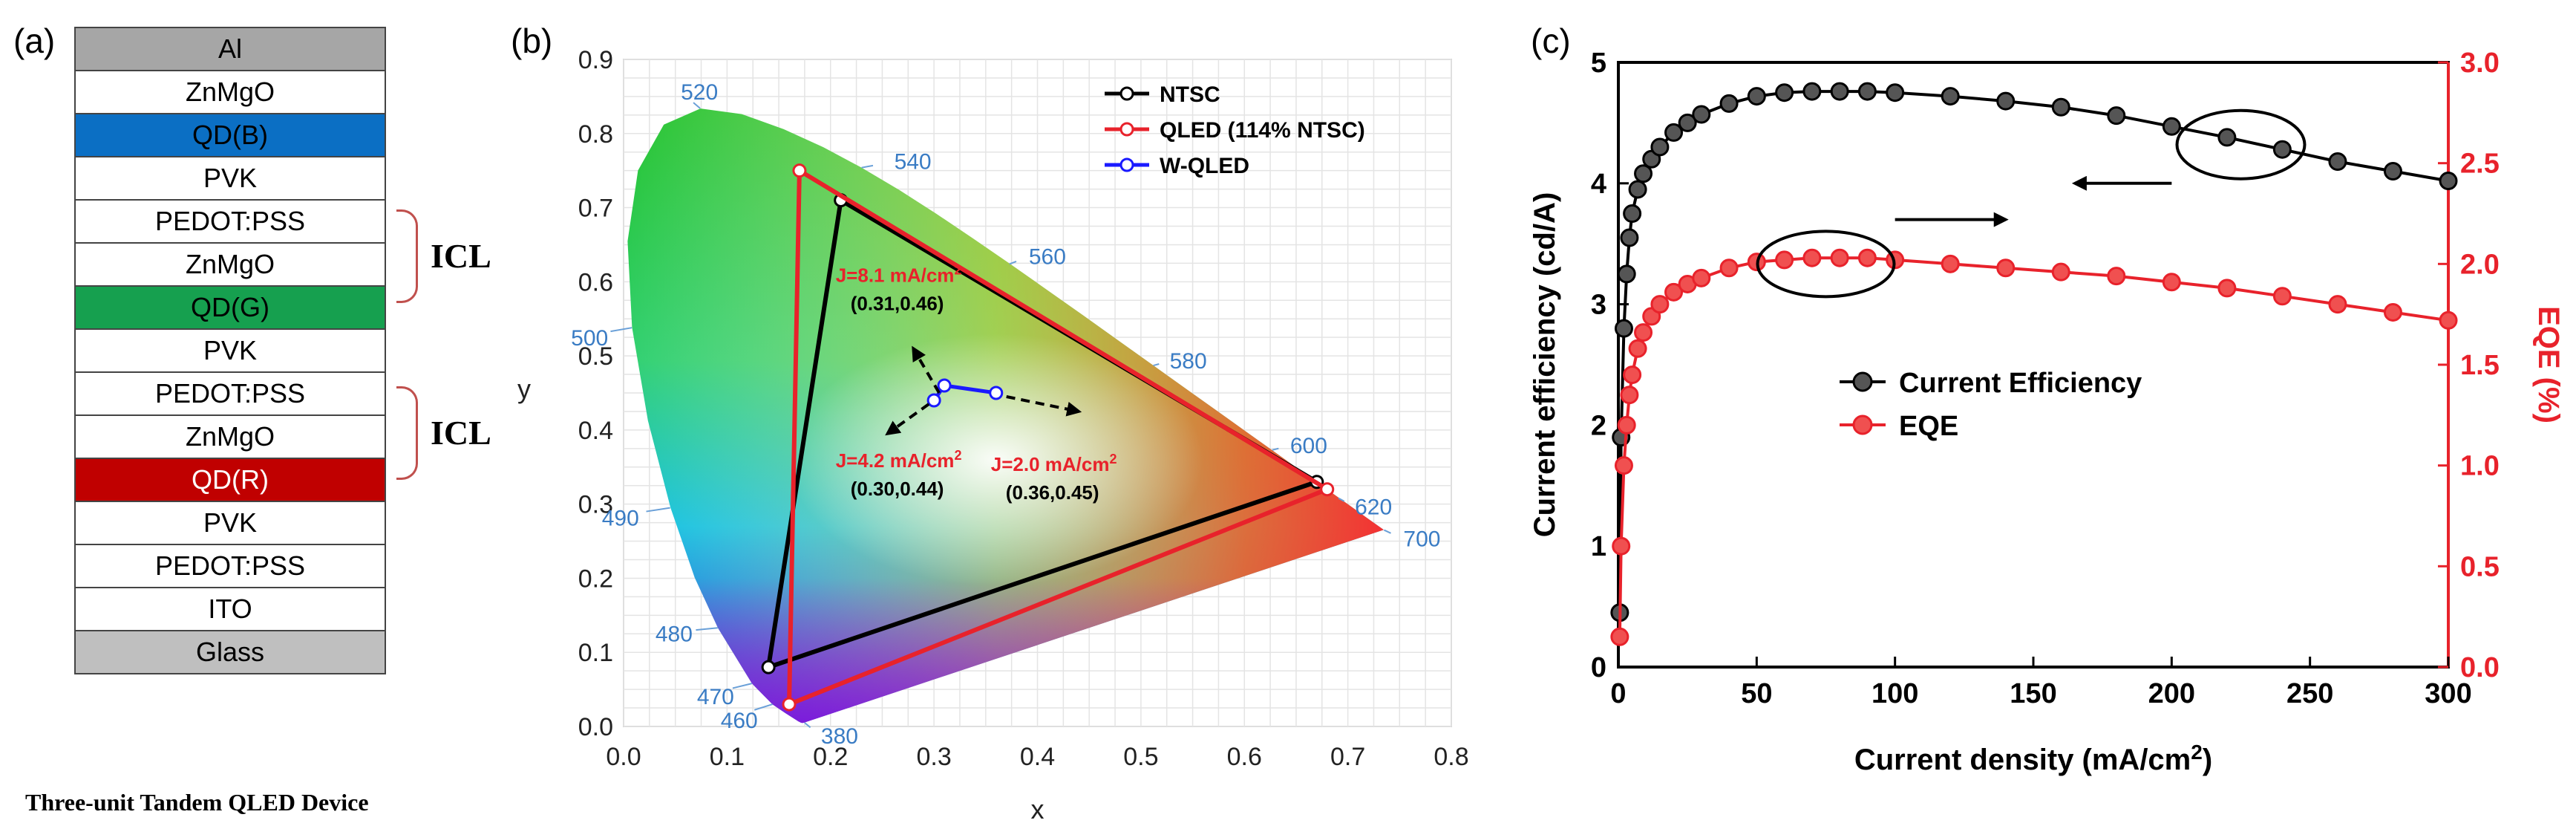 The width and height of the screenshot is (2576, 826). I want to click on cie-annotation-j: J=4.2 mA/cm2, so click(899, 460).